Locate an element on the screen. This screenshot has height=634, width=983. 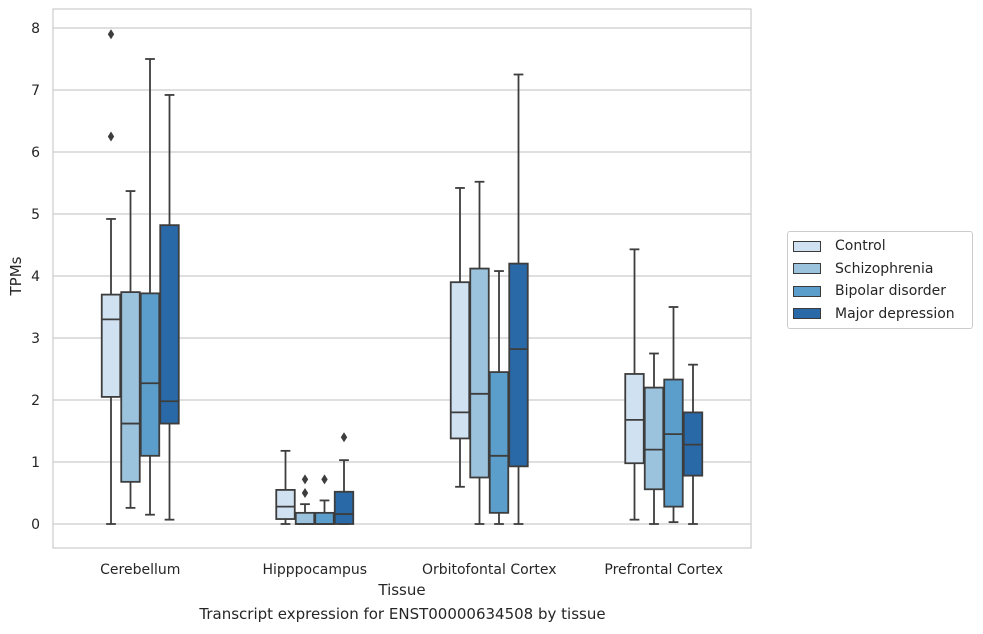
x-tick-label: Prefrontal Cortex is located at coordinates (663, 570).